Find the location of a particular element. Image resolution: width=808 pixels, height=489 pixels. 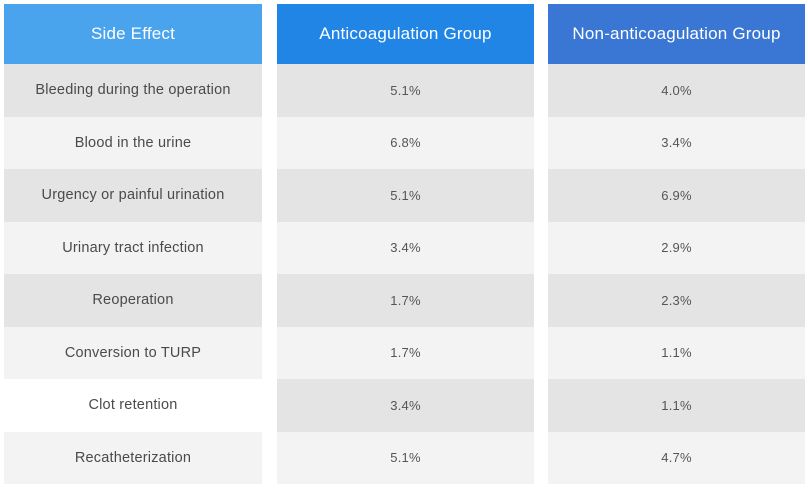

non-anticoagulation-cell: 4.7% is located at coordinates (676, 457).